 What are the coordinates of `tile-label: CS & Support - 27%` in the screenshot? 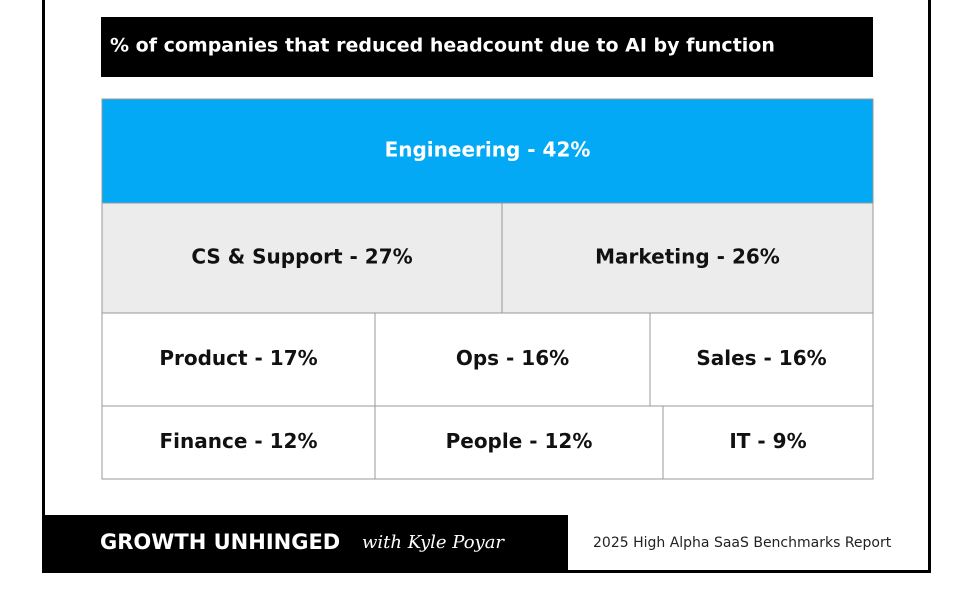 It's located at (301, 257).